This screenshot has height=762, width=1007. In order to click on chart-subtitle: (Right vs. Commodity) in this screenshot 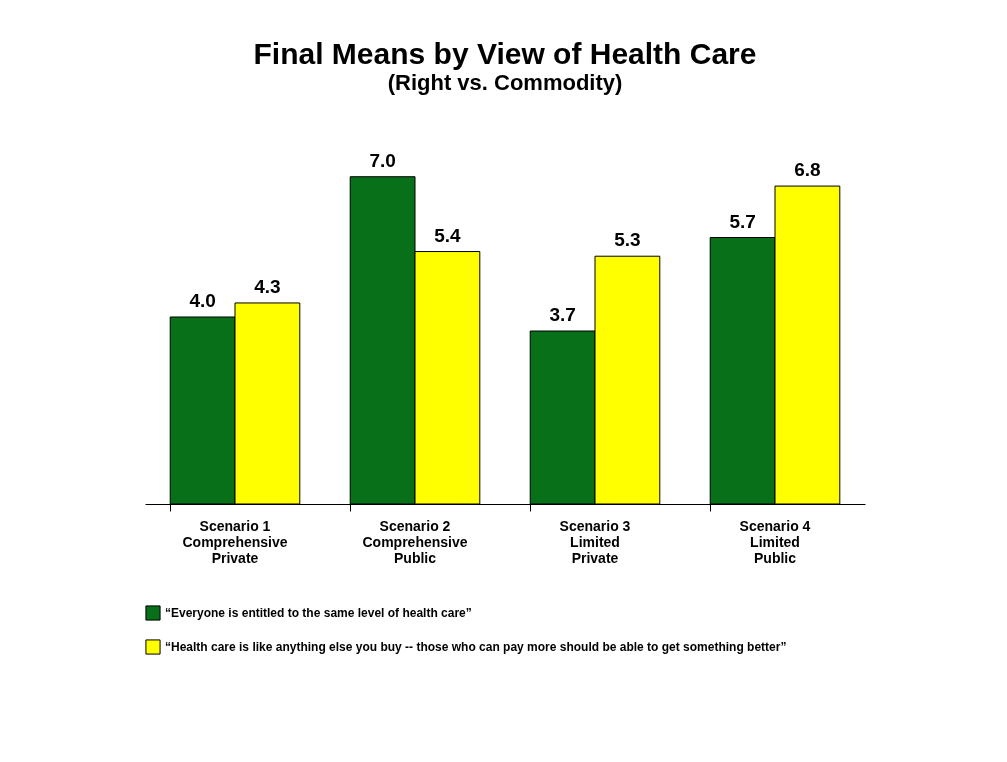, I will do `click(505, 82)`.